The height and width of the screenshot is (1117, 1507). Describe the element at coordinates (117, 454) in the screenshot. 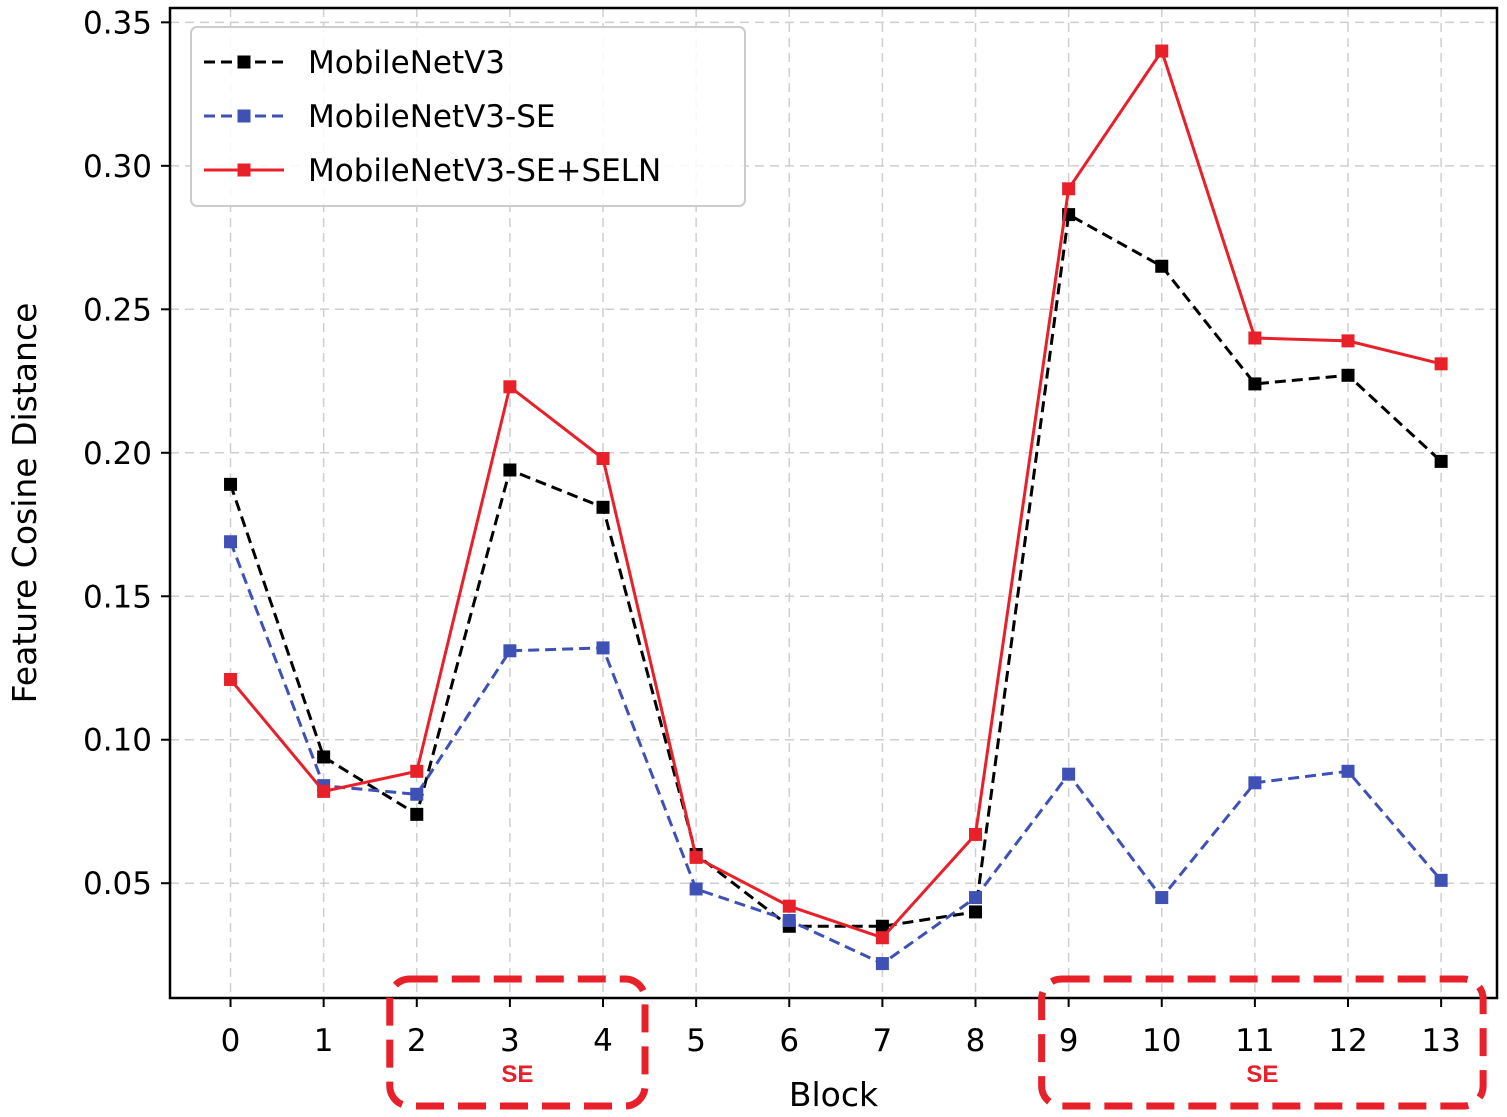

I see `y-tick-label: 0.20` at that location.